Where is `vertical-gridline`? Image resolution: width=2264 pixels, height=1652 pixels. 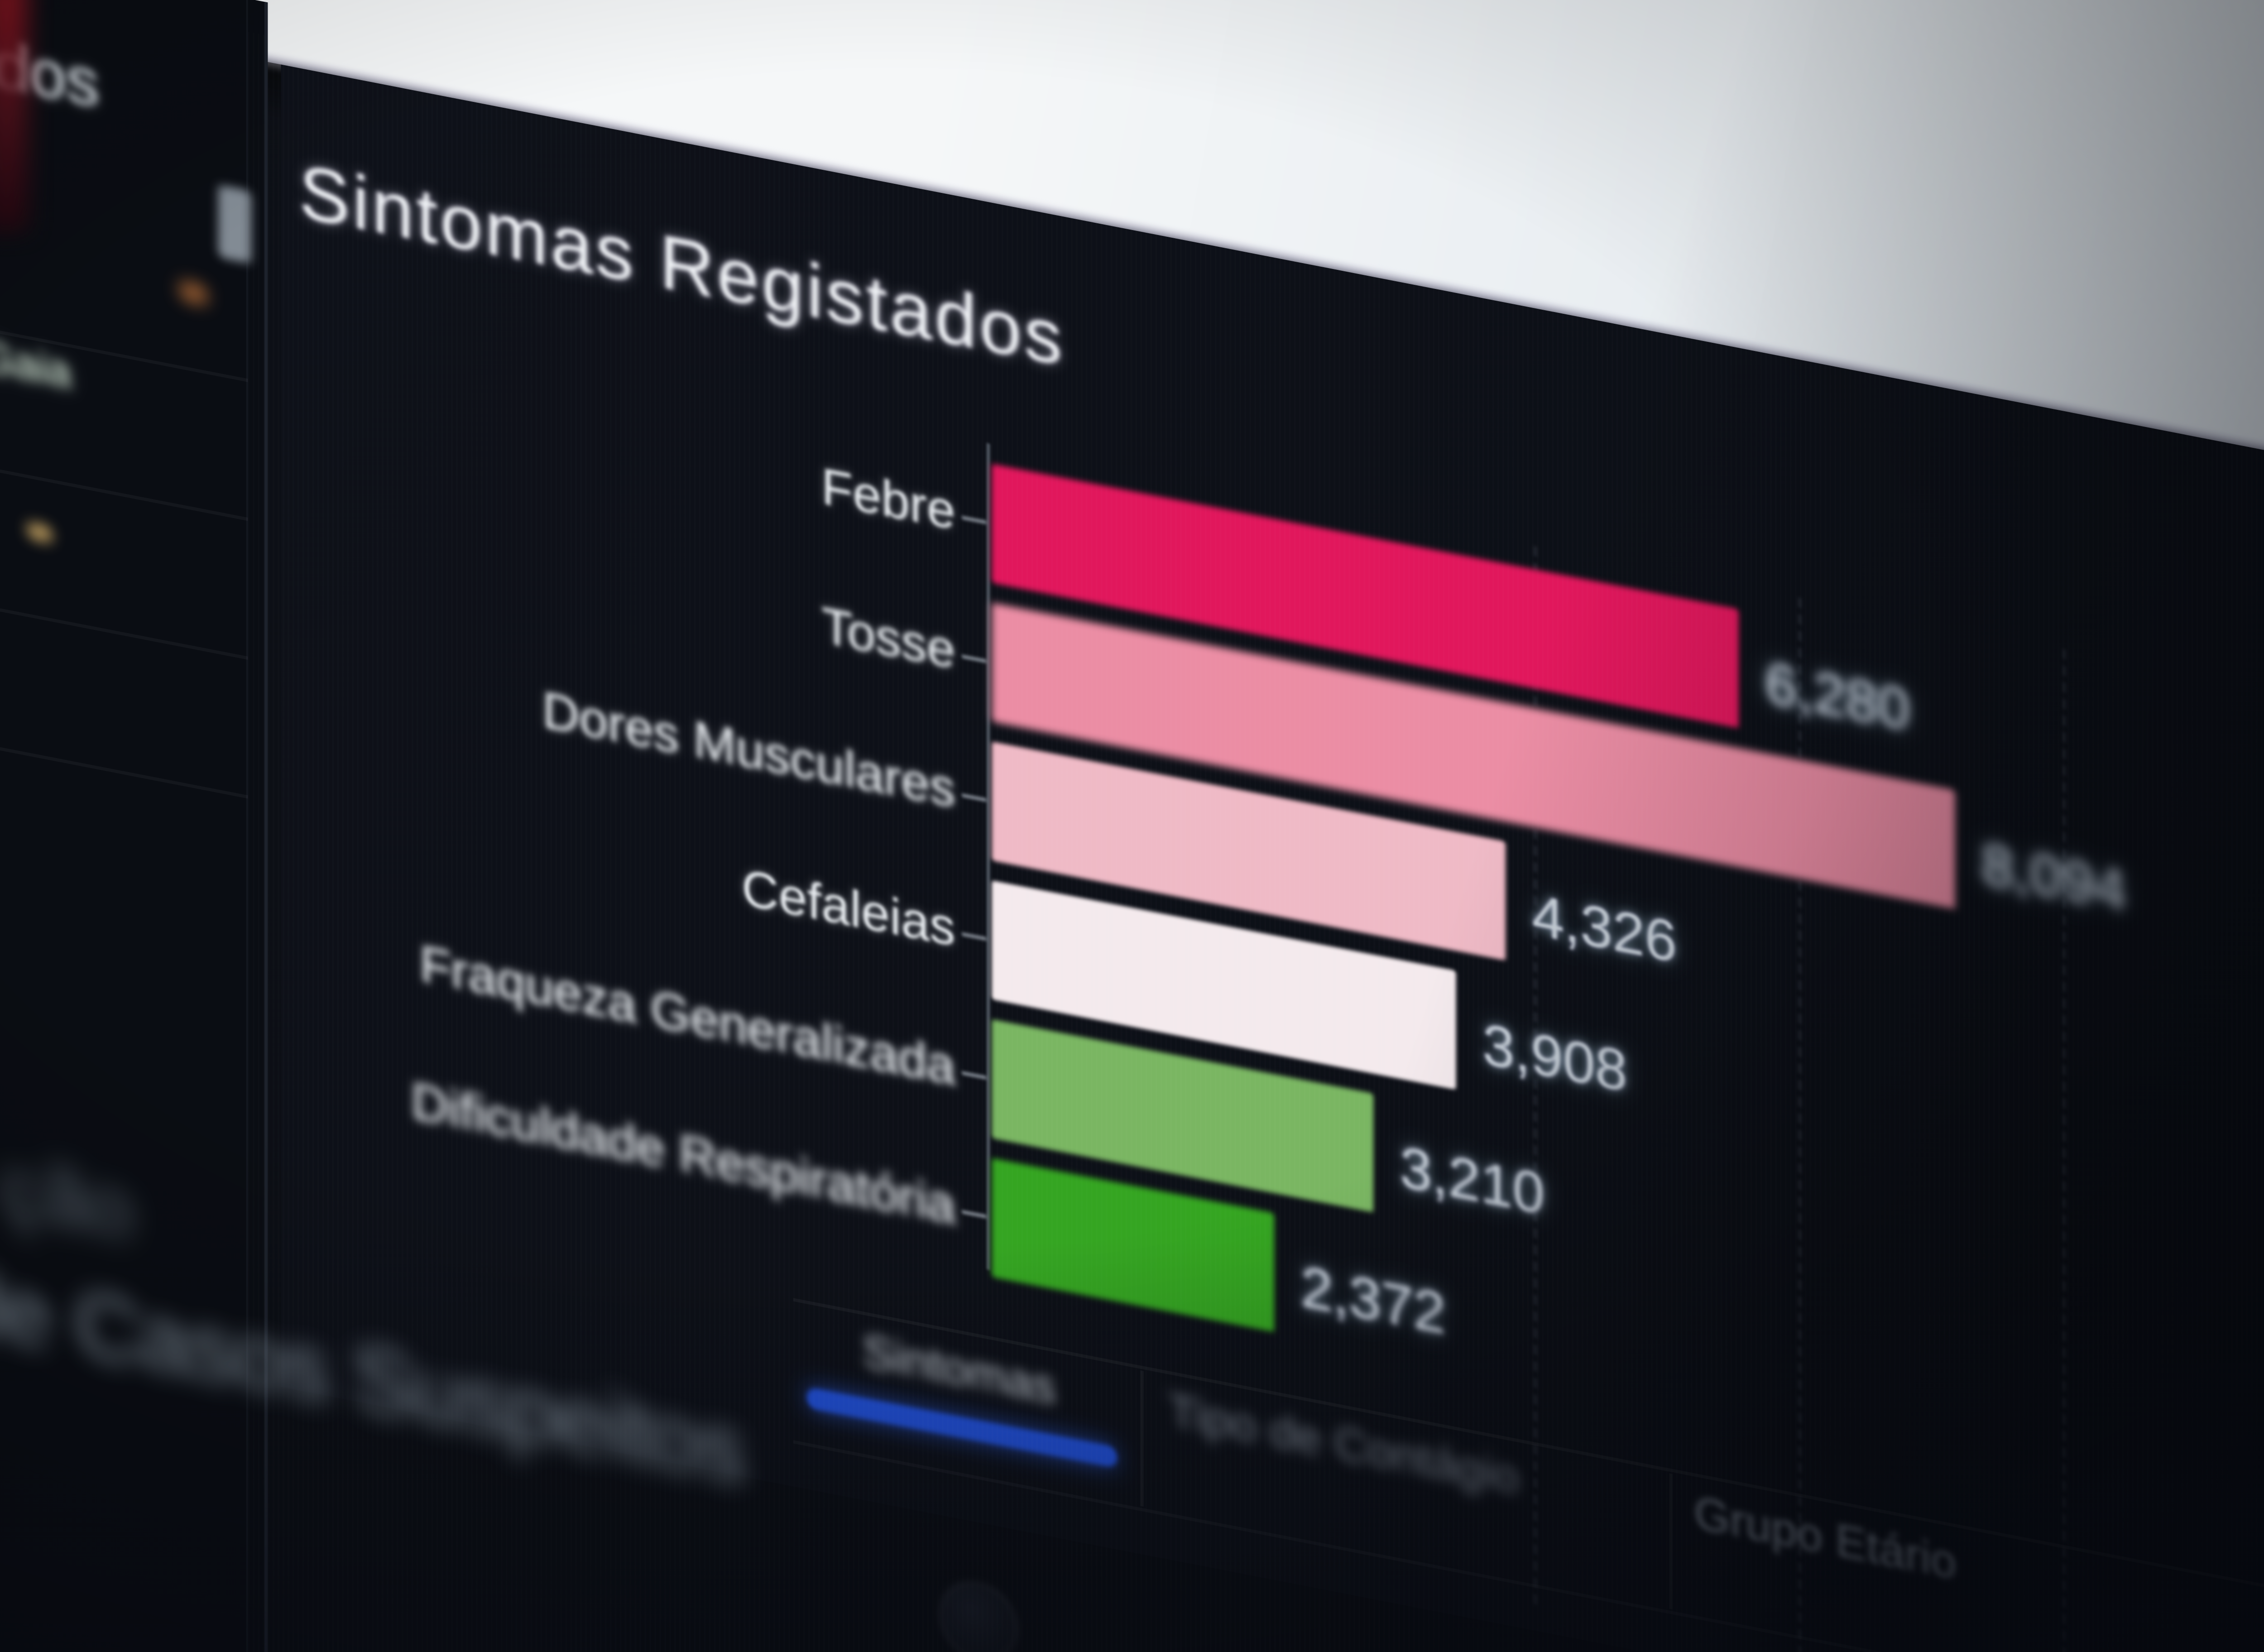
vertical-gridline is located at coordinates (2064, 1150).